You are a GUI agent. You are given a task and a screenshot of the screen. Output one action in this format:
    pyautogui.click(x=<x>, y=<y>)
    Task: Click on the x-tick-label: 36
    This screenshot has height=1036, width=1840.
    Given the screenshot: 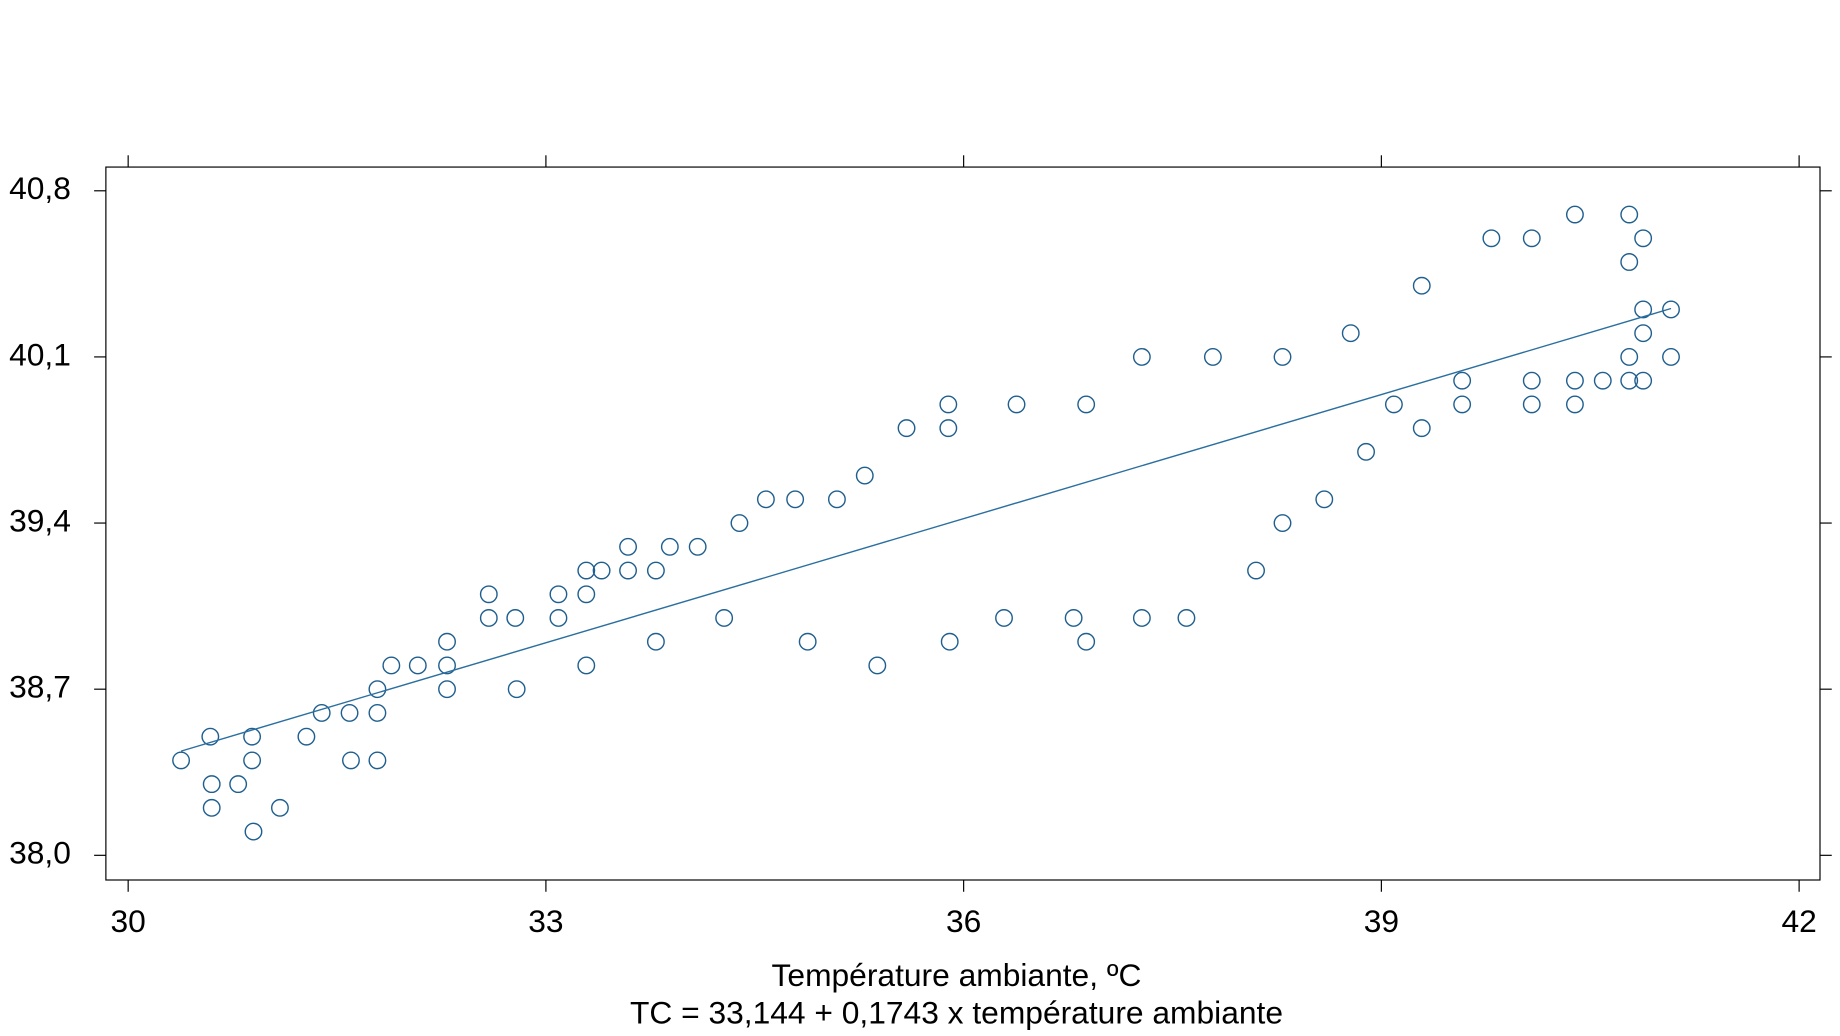 What is the action you would take?
    pyautogui.click(x=963, y=921)
    